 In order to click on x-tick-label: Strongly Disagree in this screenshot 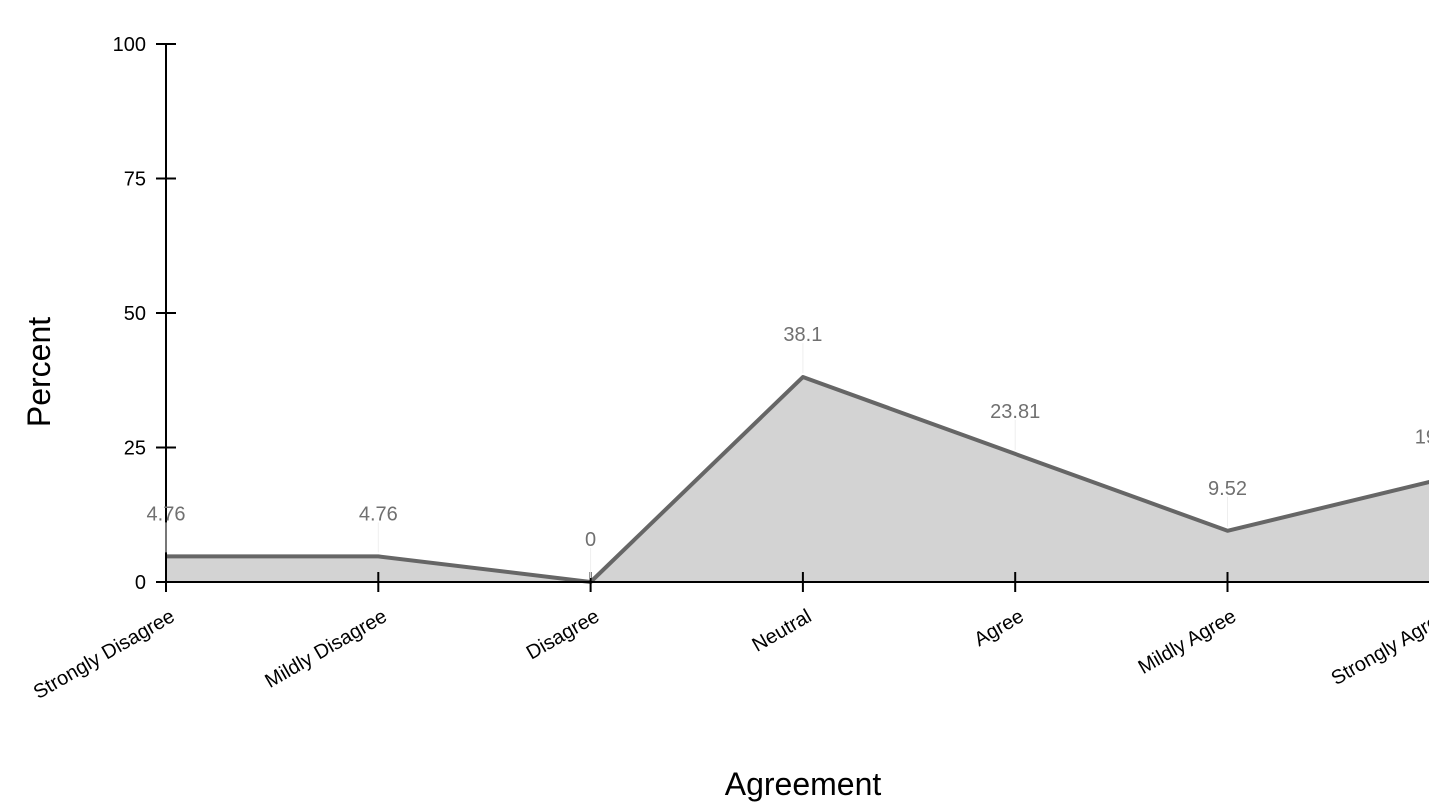, I will do `click(104, 654)`.